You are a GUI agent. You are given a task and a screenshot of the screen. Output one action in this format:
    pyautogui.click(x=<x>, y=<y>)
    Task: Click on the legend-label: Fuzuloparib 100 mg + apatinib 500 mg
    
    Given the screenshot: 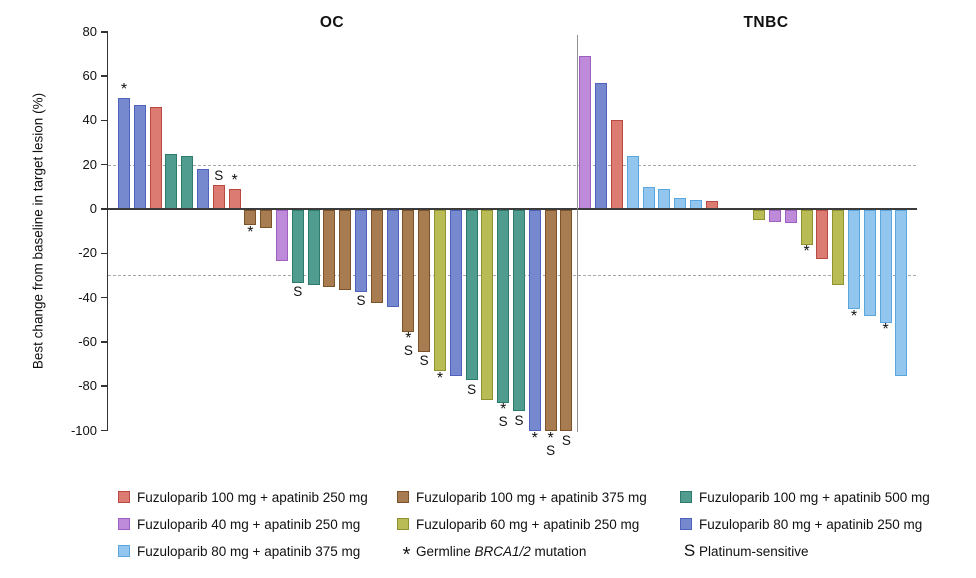 What is the action you would take?
    pyautogui.click(x=814, y=497)
    